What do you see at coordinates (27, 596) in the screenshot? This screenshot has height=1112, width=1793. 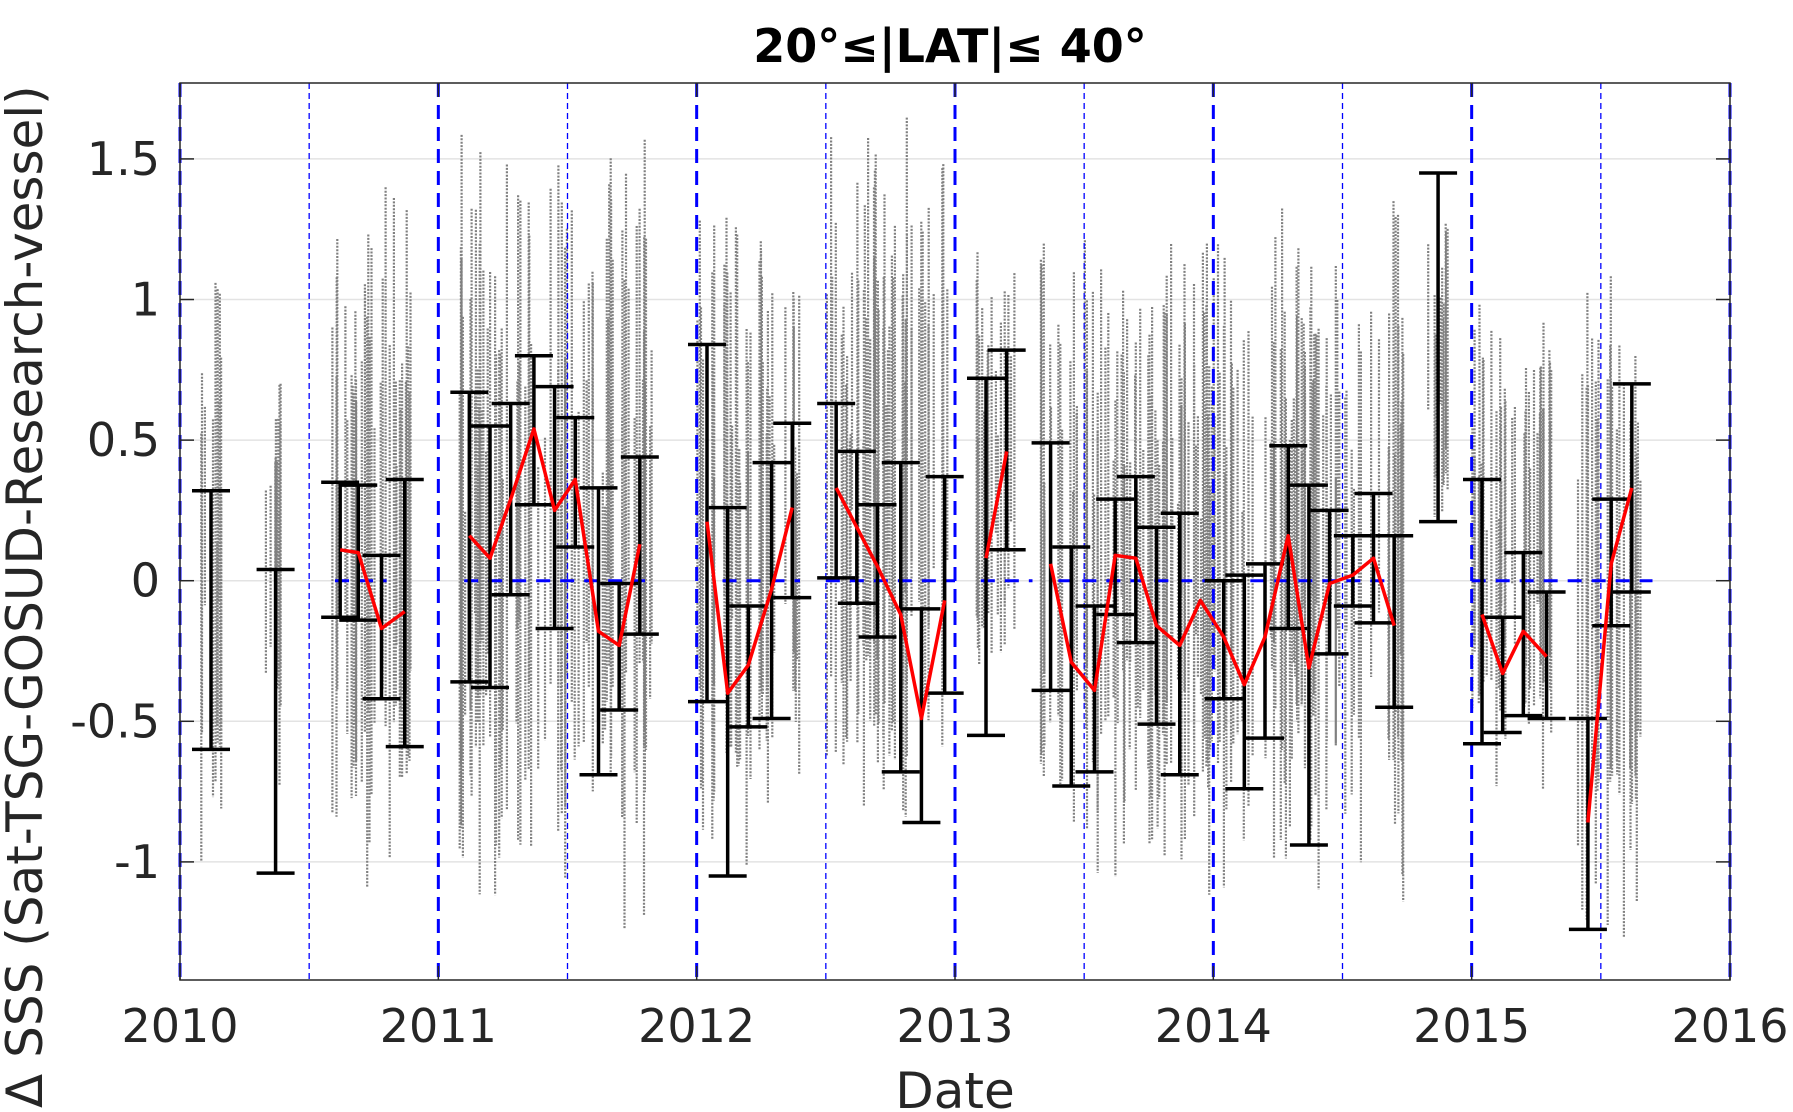 I see `y-axis-label: Δ SSS (Sat-TSG-GOSUD-Research-vessel)` at bounding box center [27, 596].